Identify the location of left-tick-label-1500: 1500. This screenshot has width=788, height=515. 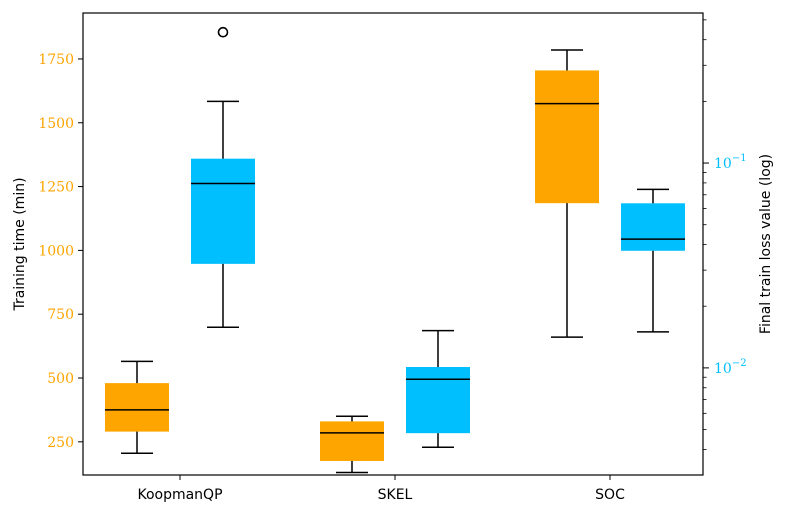
(56, 124).